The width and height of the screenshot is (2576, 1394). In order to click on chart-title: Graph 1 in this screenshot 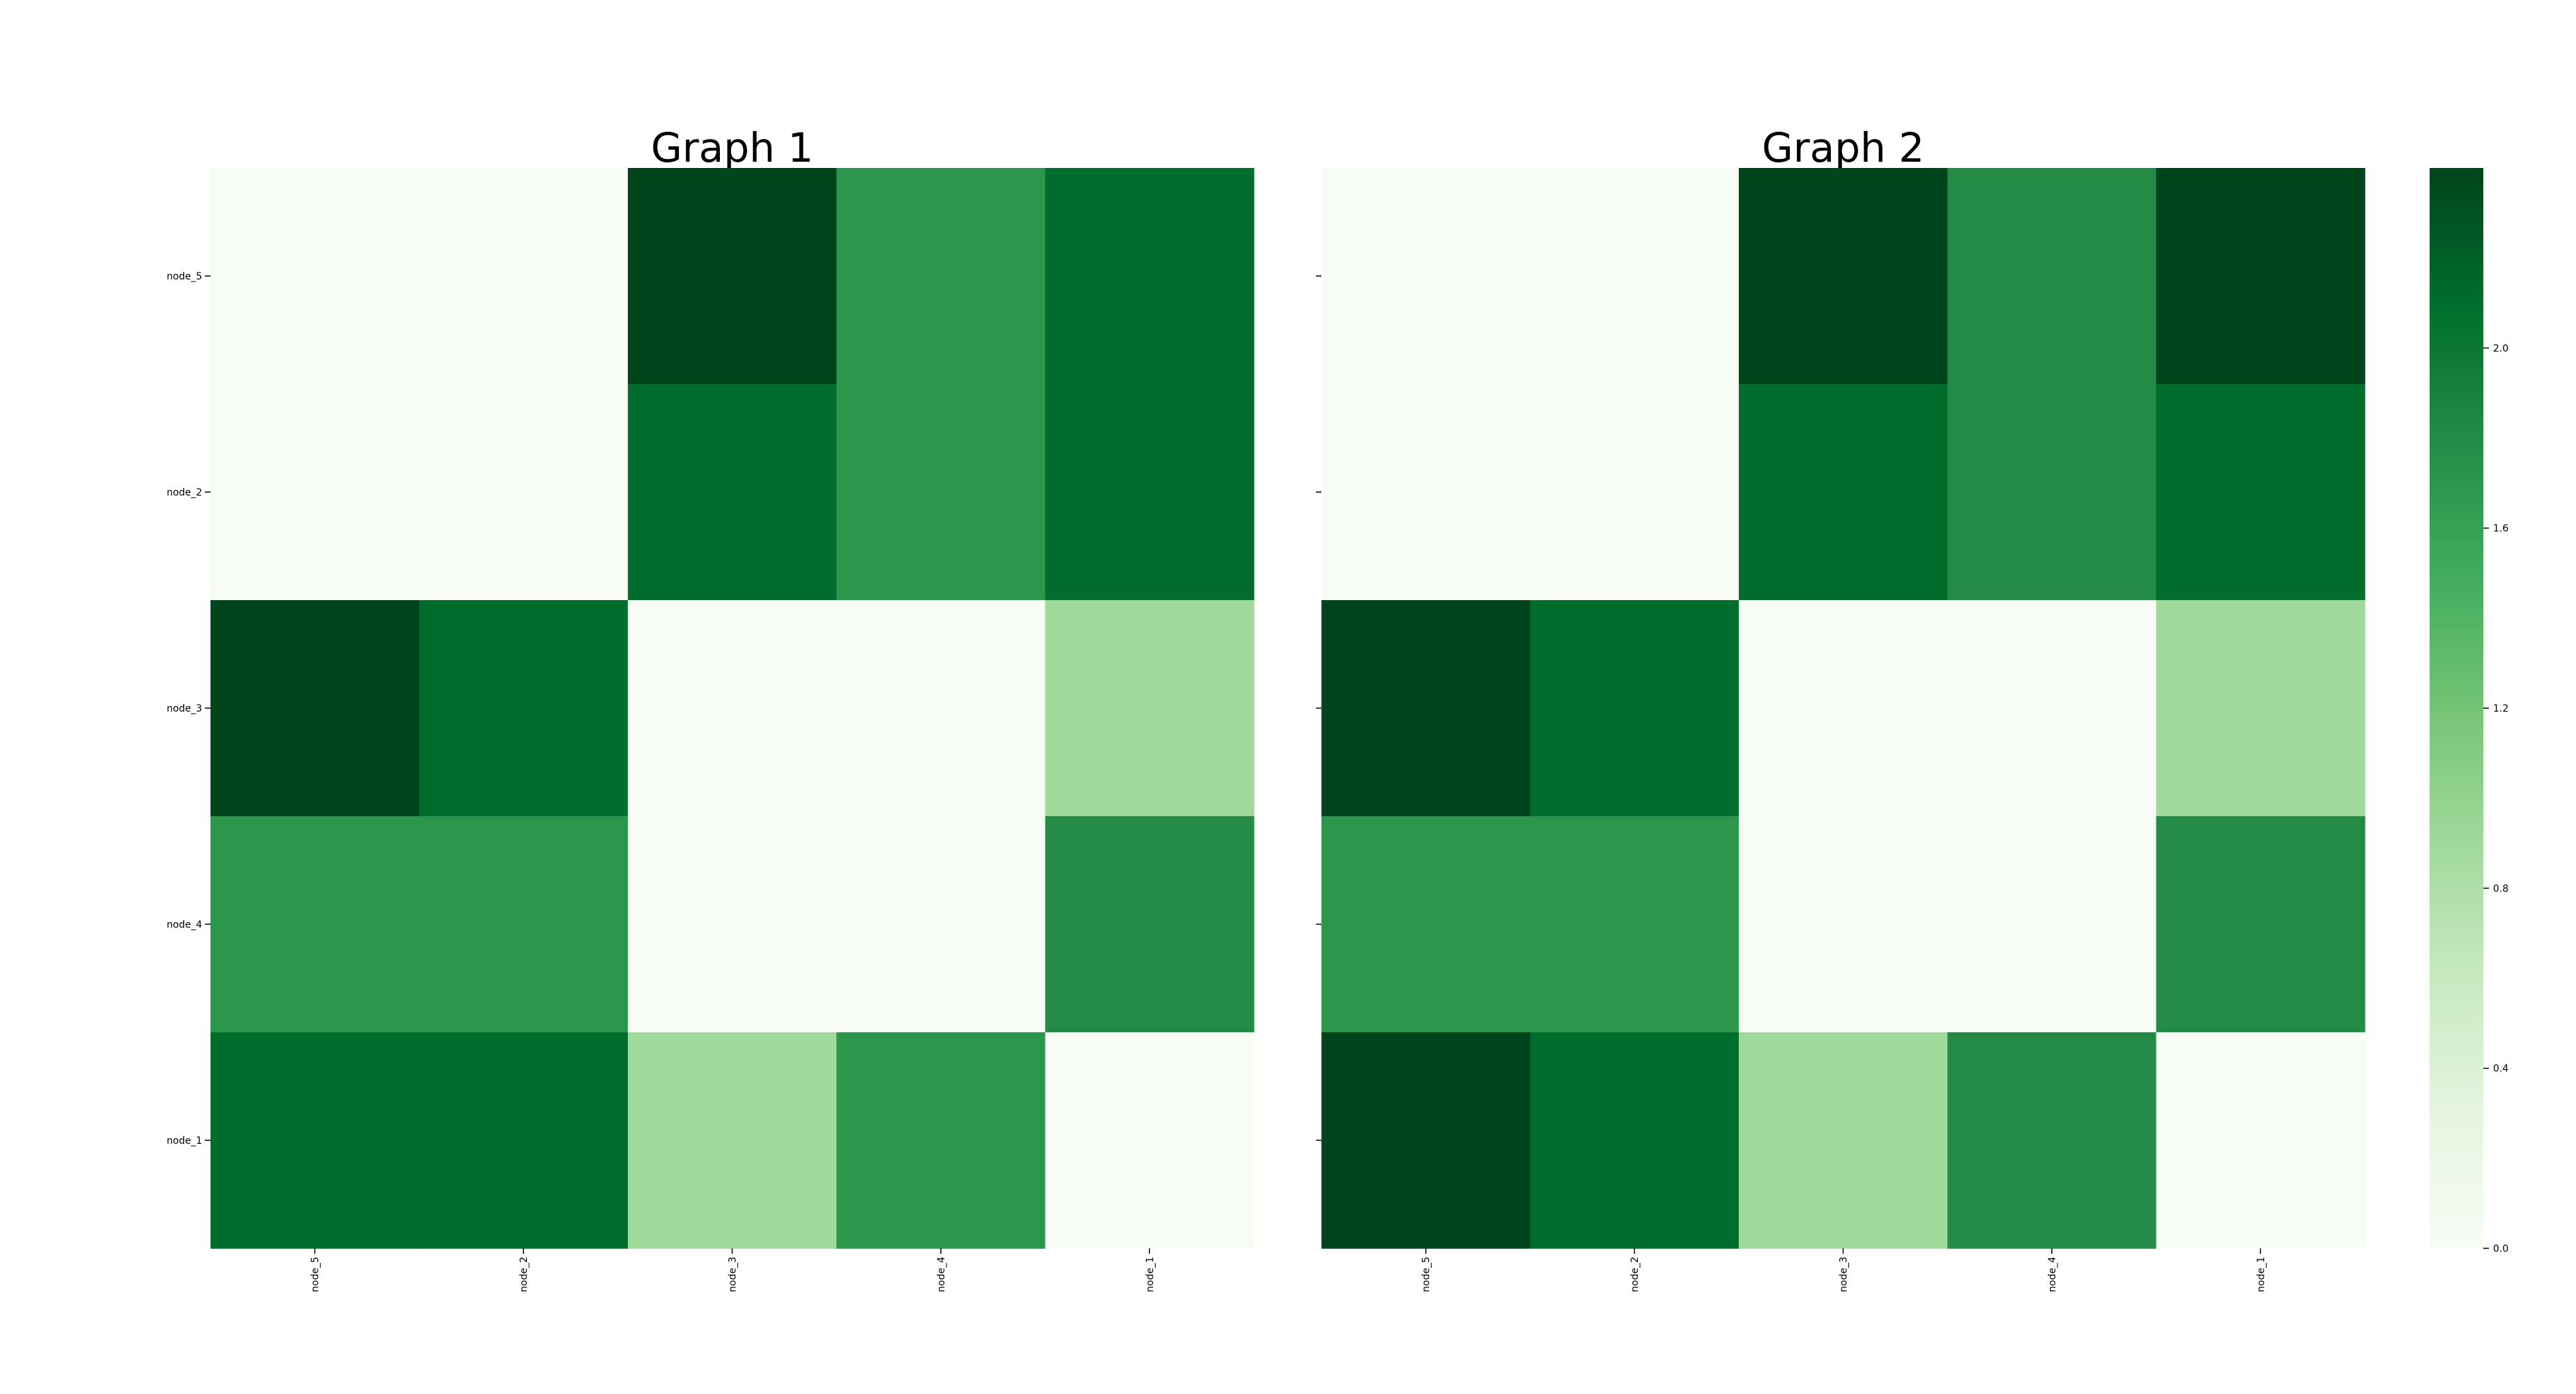, I will do `click(732, 147)`.